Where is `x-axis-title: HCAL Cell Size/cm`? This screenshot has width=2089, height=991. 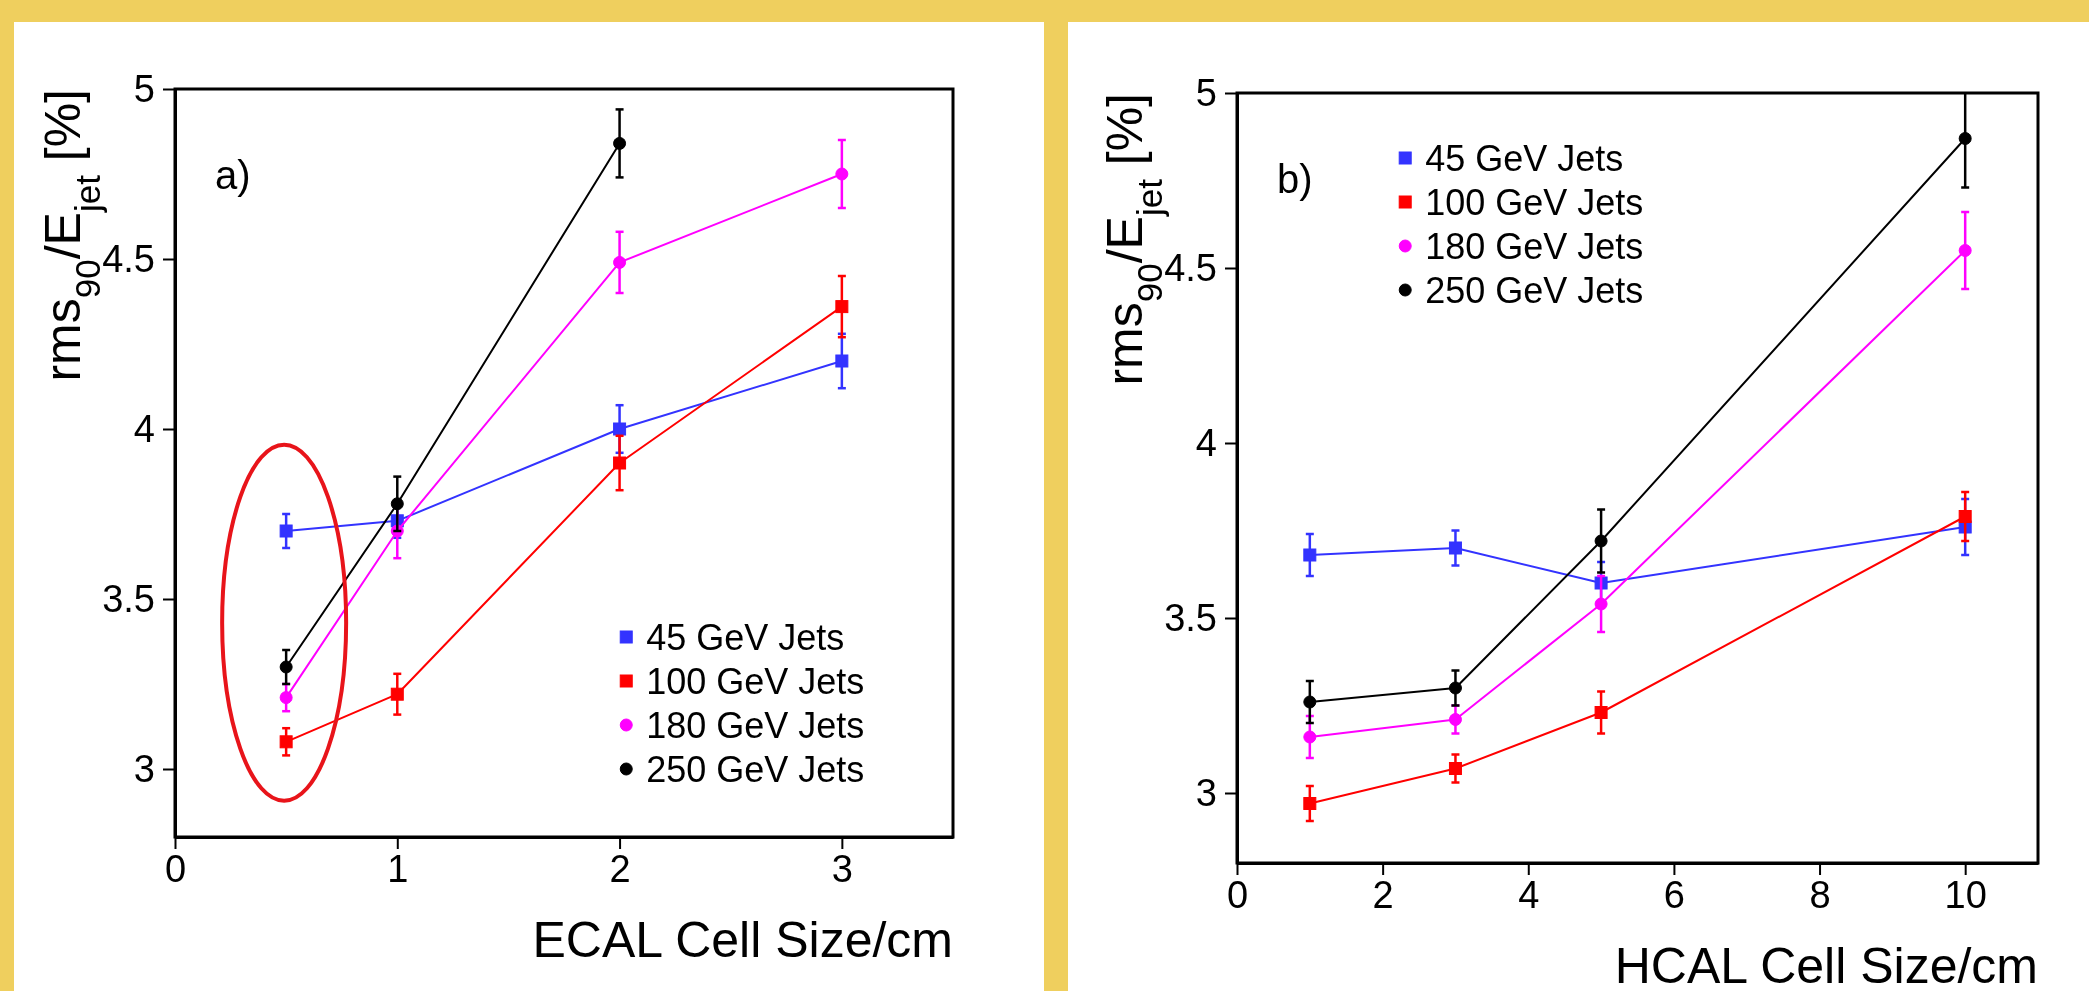 x-axis-title: HCAL Cell Size/cm is located at coordinates (1826, 964).